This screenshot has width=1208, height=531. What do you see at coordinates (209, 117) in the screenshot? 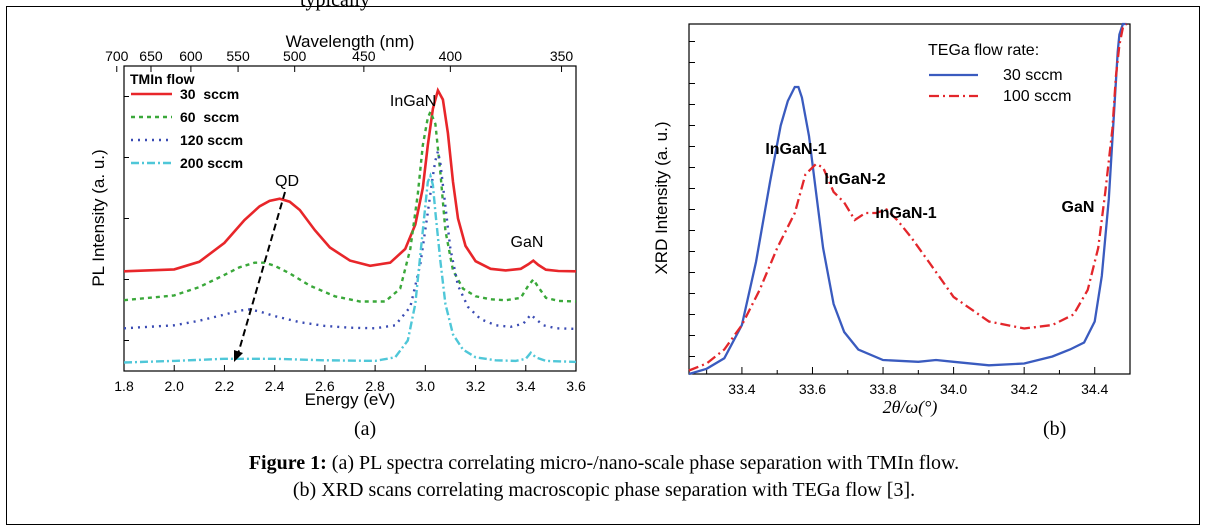
I see `pl-legend-label: 60 sccm` at bounding box center [209, 117].